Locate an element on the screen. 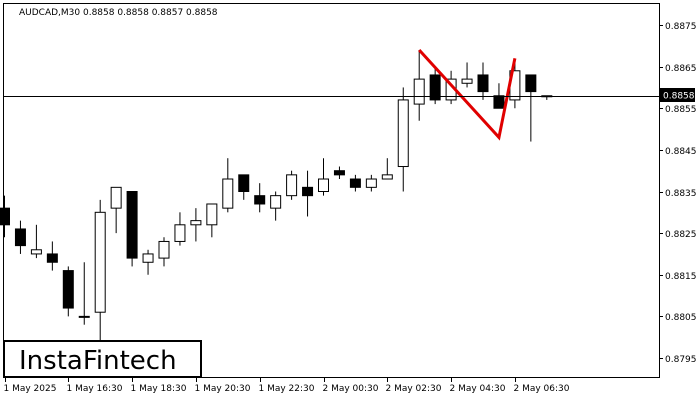 This screenshot has width=700, height=400. current-price-badge: 0.8858 is located at coordinates (677, 95).